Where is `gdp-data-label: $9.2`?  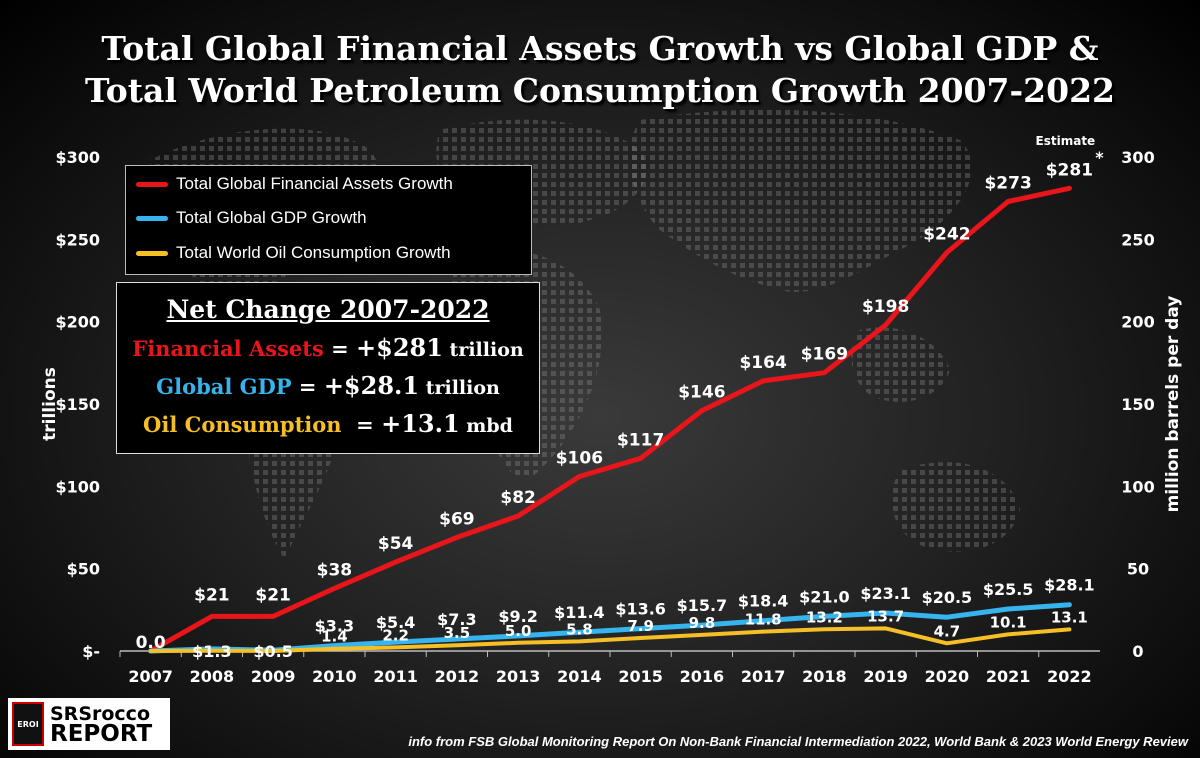 gdp-data-label: $9.2 is located at coordinates (517, 616).